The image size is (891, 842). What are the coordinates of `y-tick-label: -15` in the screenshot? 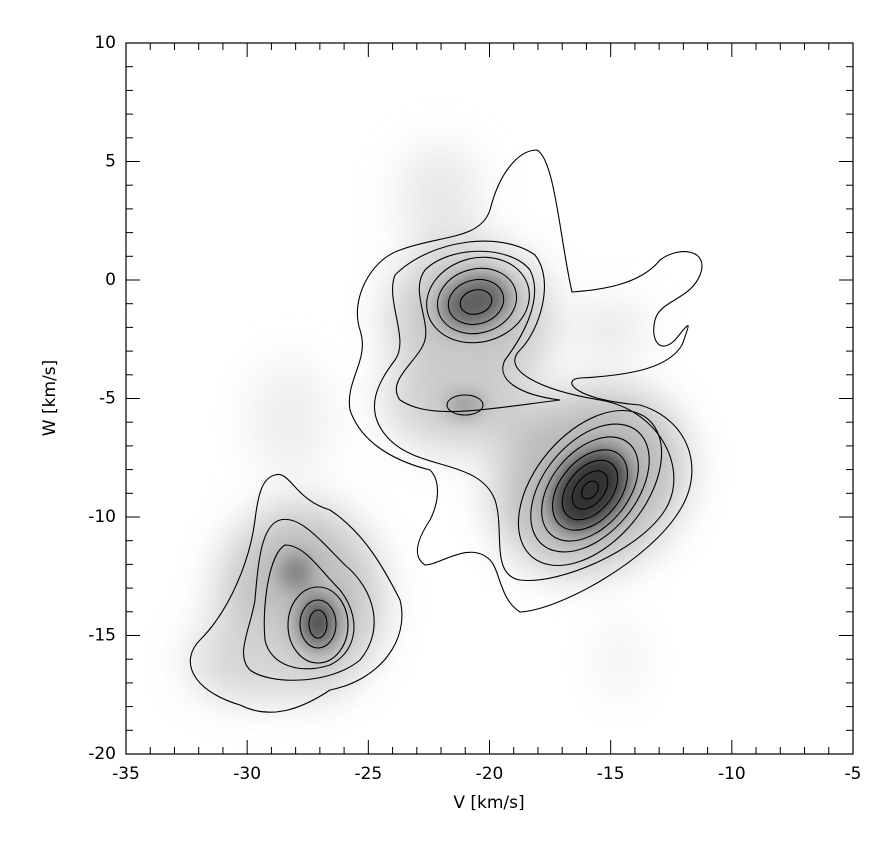 It's located at (102, 636).